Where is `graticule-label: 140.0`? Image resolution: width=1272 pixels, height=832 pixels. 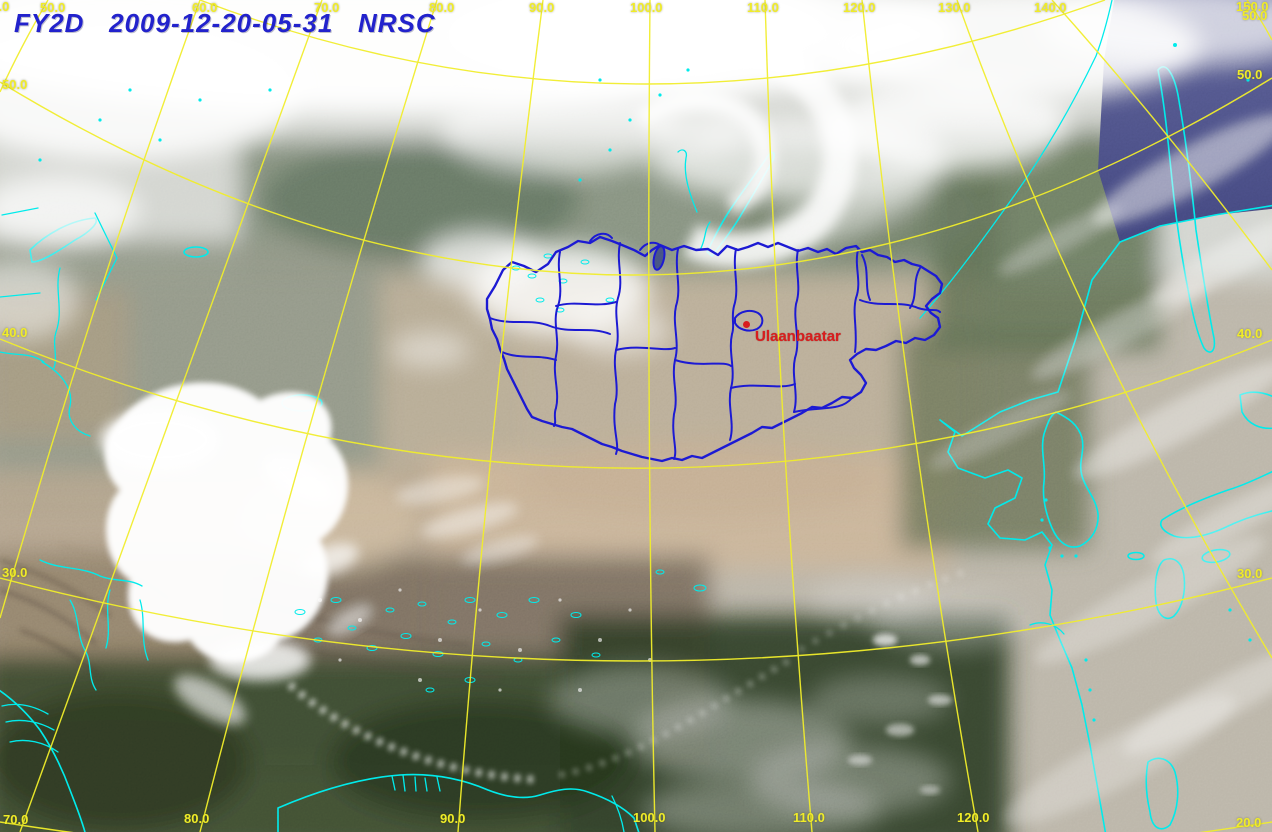 graticule-label: 140.0 is located at coordinates (1050, 7).